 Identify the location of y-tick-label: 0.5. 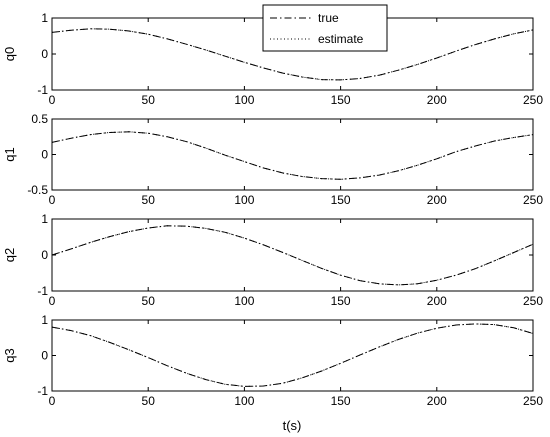
(39, 119).